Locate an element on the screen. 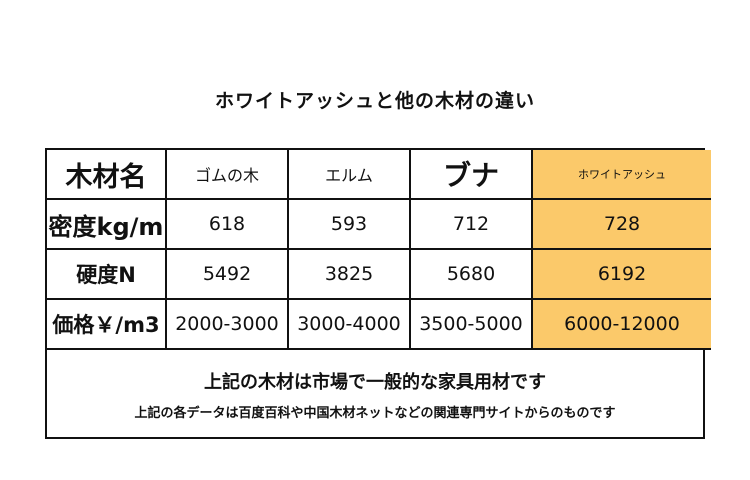 Image resolution: width=750 pixels, height=480 pixels. table-row-hardness: 硬度N 5492 3825 5680 6192 is located at coordinates (379, 274).